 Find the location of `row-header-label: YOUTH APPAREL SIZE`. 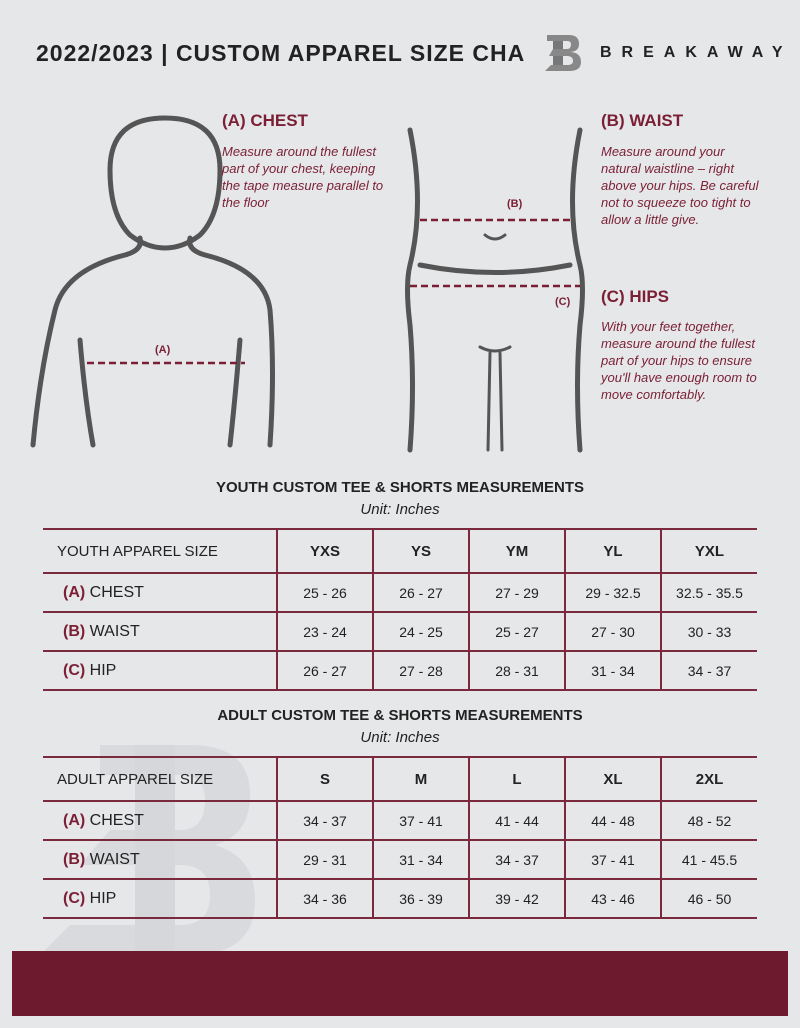

row-header-label: YOUTH APPAREL SIZE is located at coordinates (160, 551).